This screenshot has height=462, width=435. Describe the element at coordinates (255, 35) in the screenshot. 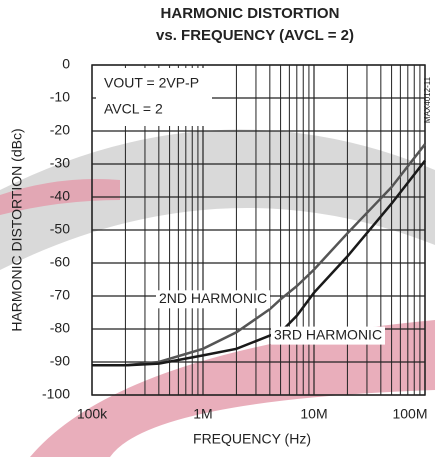

I see `chart-subtitle: vs. FREQUENCY (AVCL = 2)` at that location.